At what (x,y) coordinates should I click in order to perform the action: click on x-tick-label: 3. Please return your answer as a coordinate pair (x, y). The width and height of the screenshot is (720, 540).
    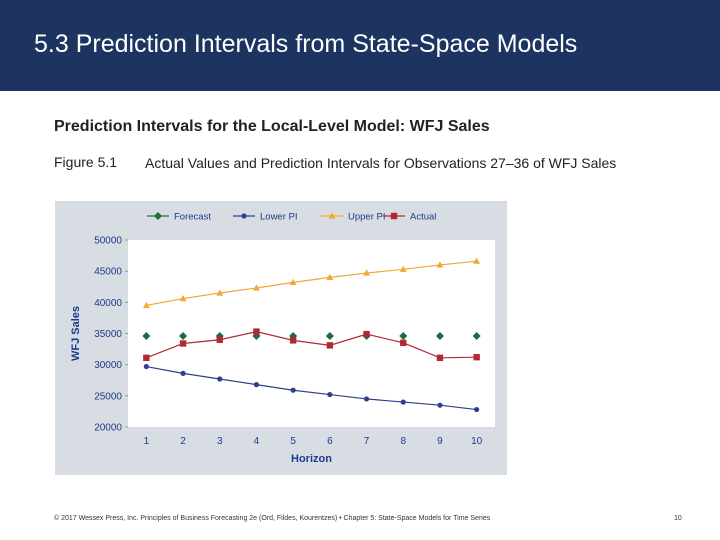
    Looking at the image, I should click on (220, 441).